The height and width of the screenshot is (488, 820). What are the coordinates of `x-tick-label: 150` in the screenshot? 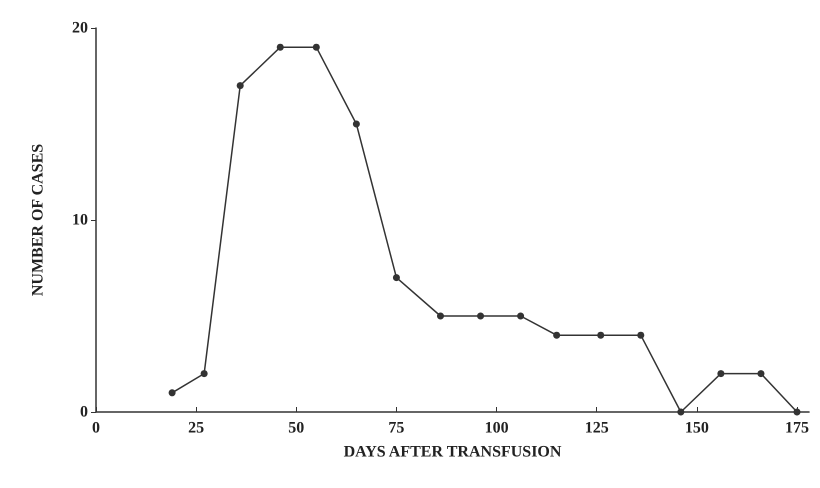 It's located at (696, 428).